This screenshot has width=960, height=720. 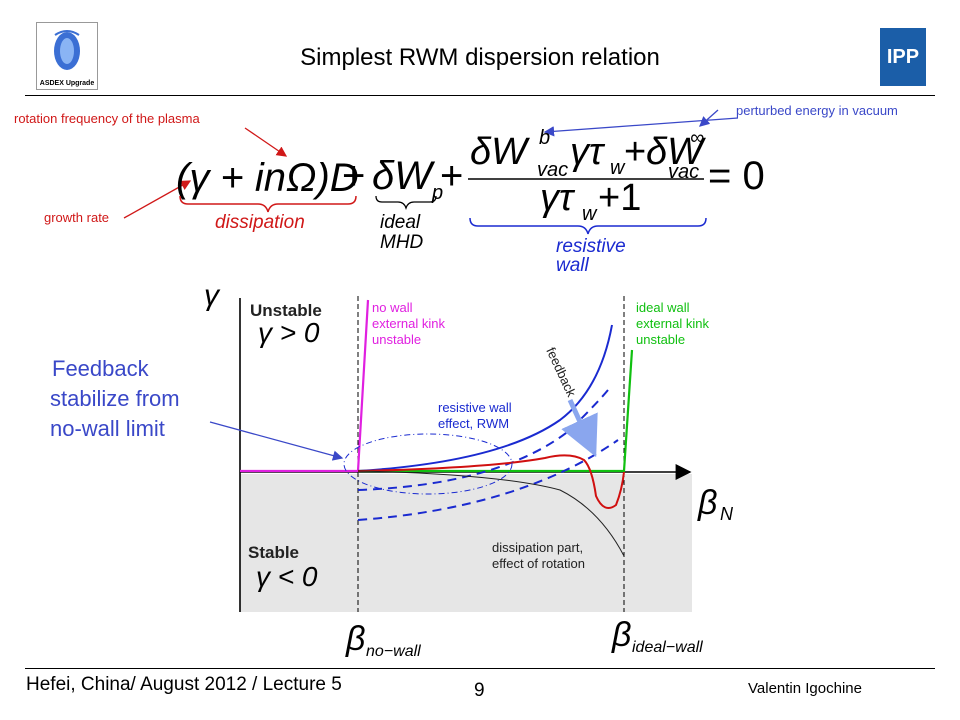 What do you see at coordinates (77, 217) in the screenshot?
I see `growth-rate-label: growth rate` at bounding box center [77, 217].